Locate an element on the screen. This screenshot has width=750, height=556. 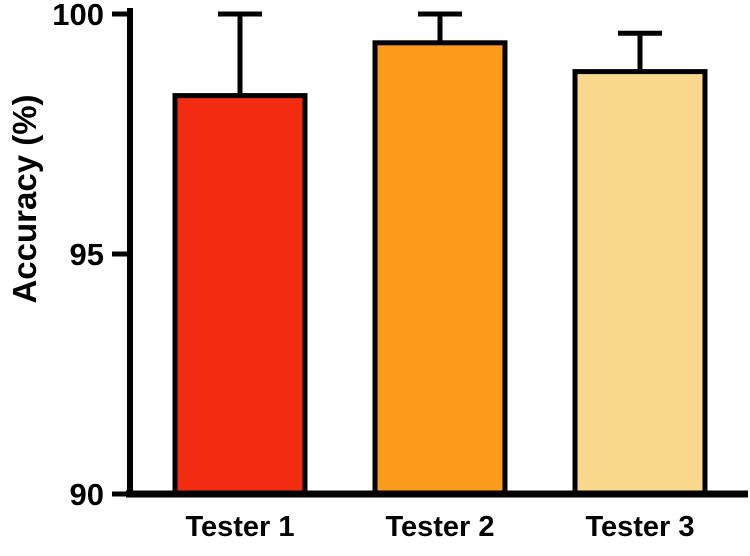
y-tick-label: 90 is located at coordinates (87, 494).